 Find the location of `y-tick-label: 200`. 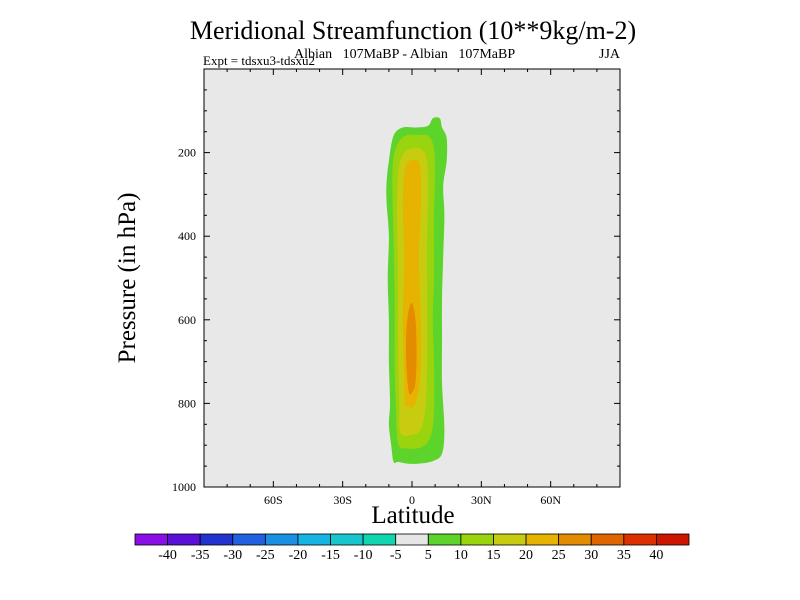

y-tick-label: 200 is located at coordinates (187, 153).